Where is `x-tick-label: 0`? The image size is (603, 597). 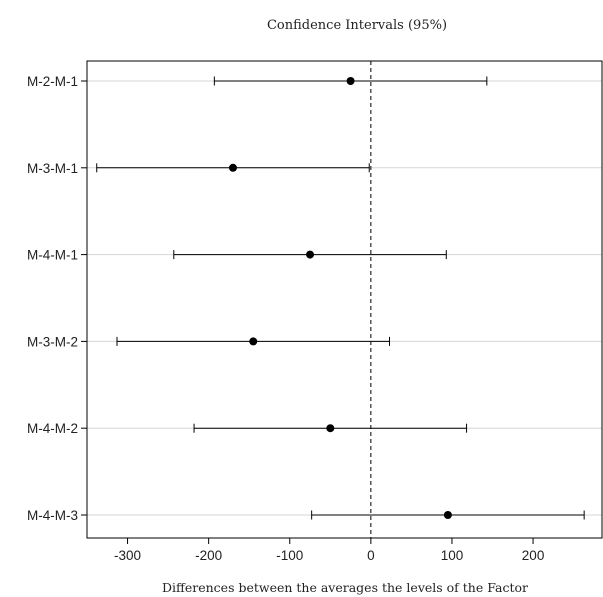
x-tick-label: 0 is located at coordinates (371, 555).